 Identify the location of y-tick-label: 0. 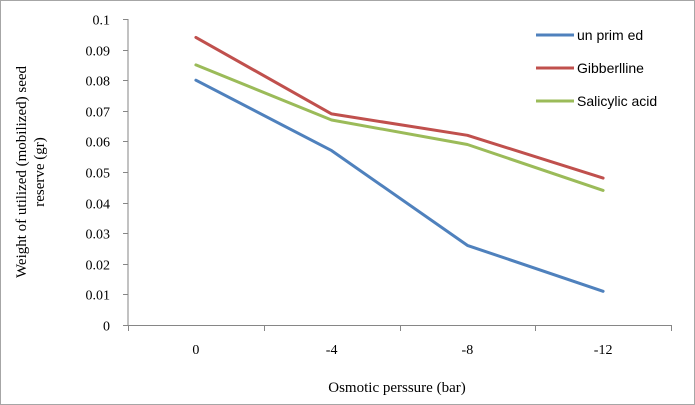
(106, 327).